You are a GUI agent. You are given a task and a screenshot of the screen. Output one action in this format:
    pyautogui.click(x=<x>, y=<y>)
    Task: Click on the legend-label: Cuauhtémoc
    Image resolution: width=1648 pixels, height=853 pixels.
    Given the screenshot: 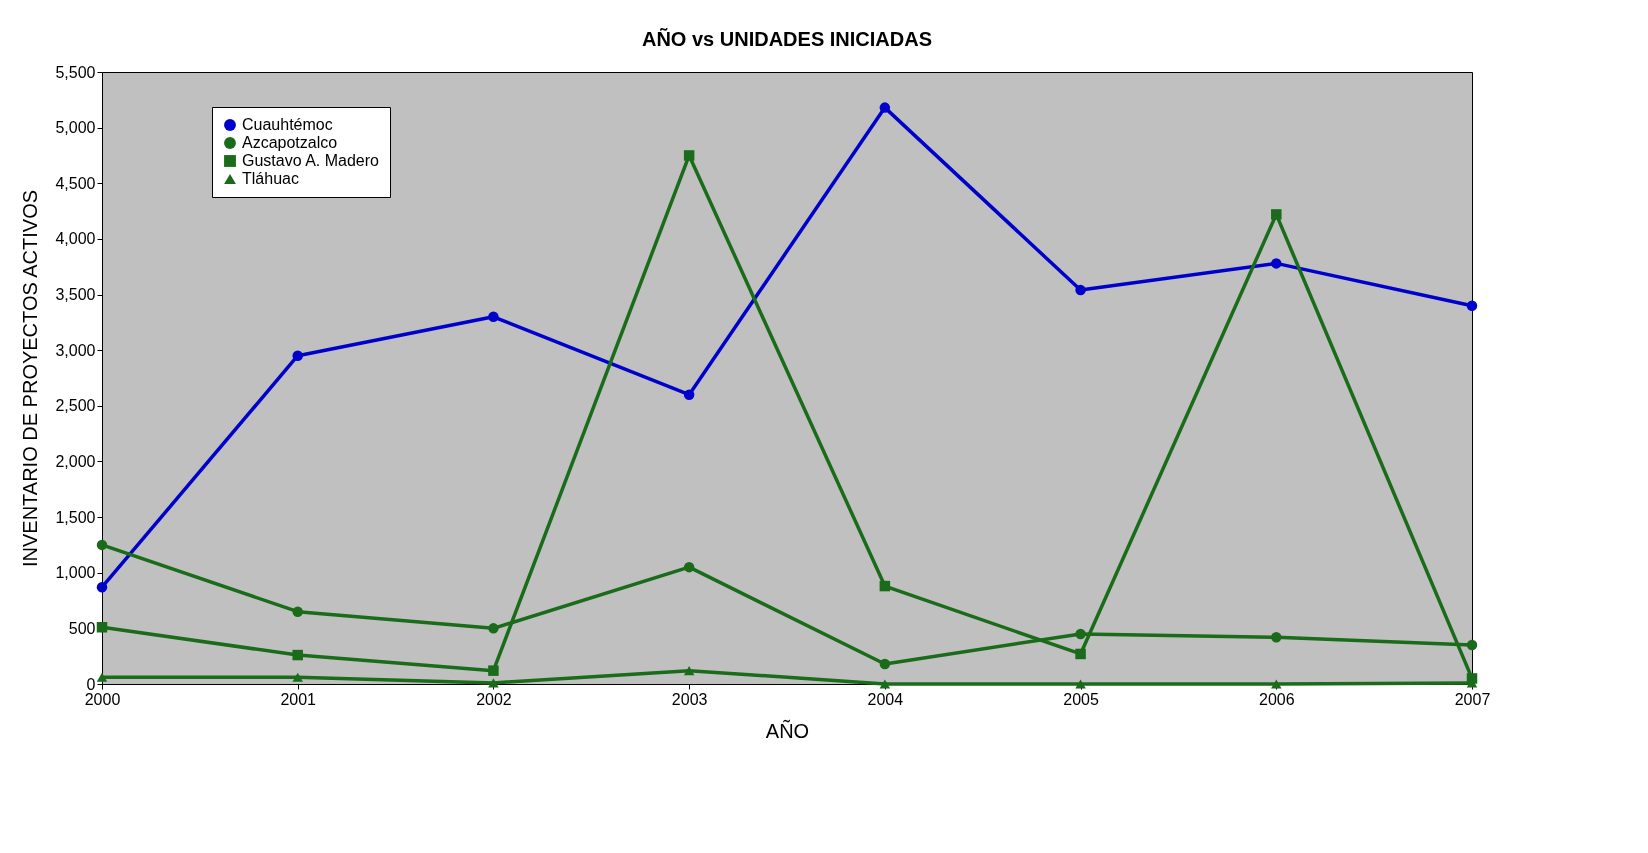 What is the action you would take?
    pyautogui.click(x=287, y=124)
    